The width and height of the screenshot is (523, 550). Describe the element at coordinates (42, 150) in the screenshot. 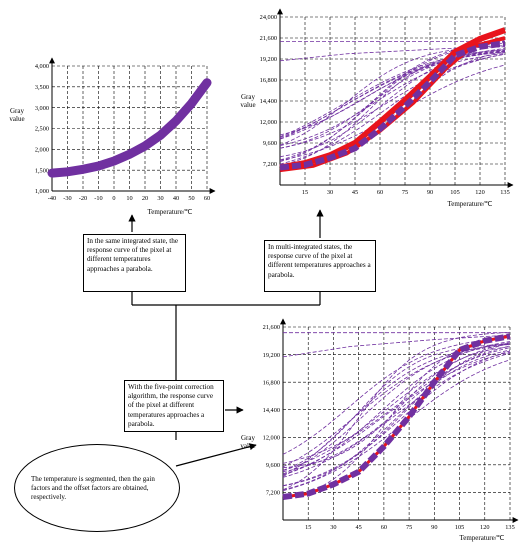

I see `y-tick-label: 2,000` at that location.